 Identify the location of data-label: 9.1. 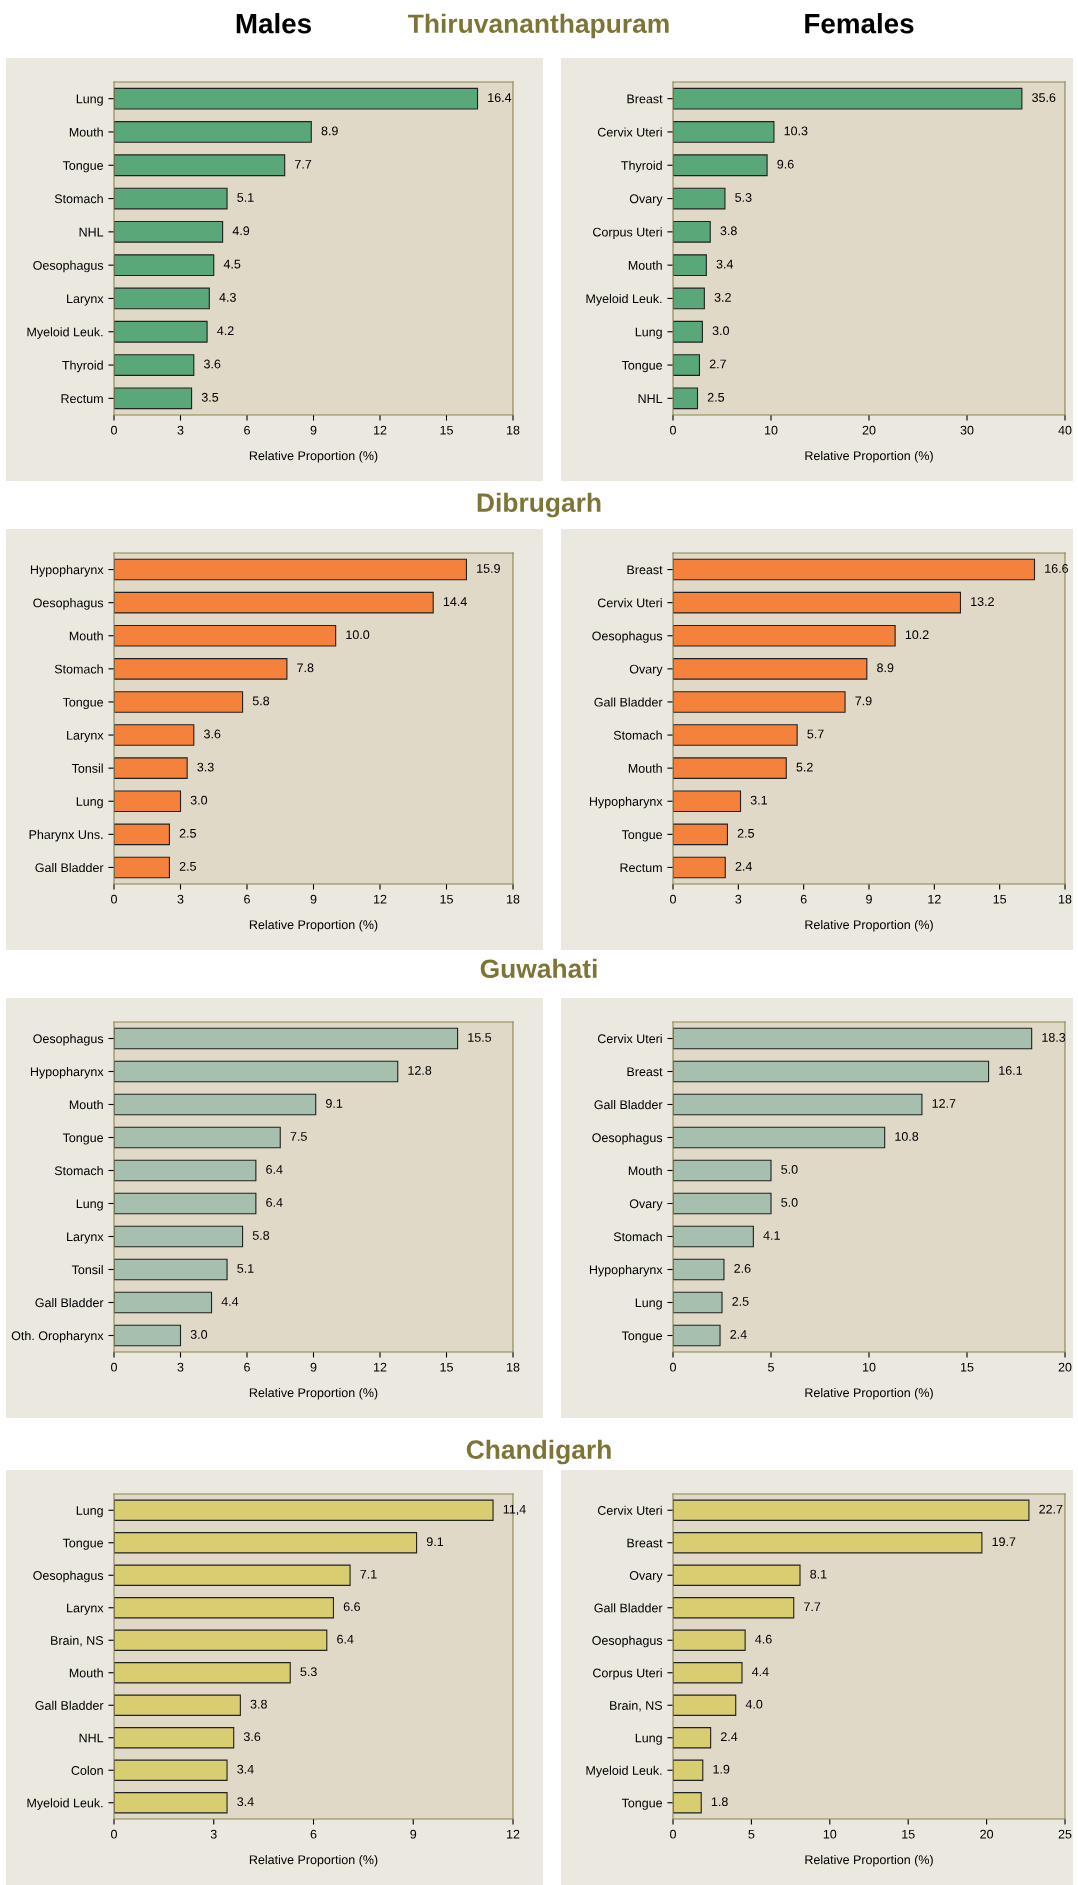
(334, 1103).